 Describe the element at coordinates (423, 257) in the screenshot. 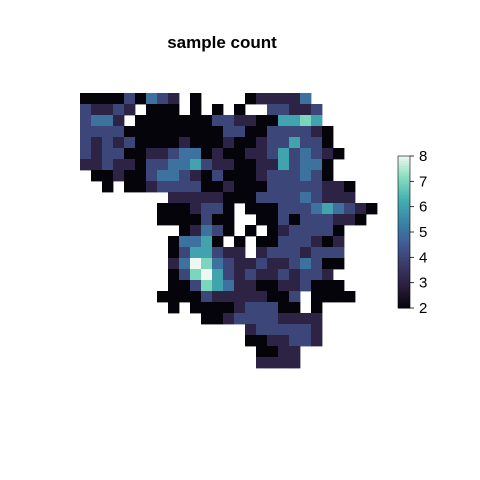

I see `legend-tick-label: 4` at that location.